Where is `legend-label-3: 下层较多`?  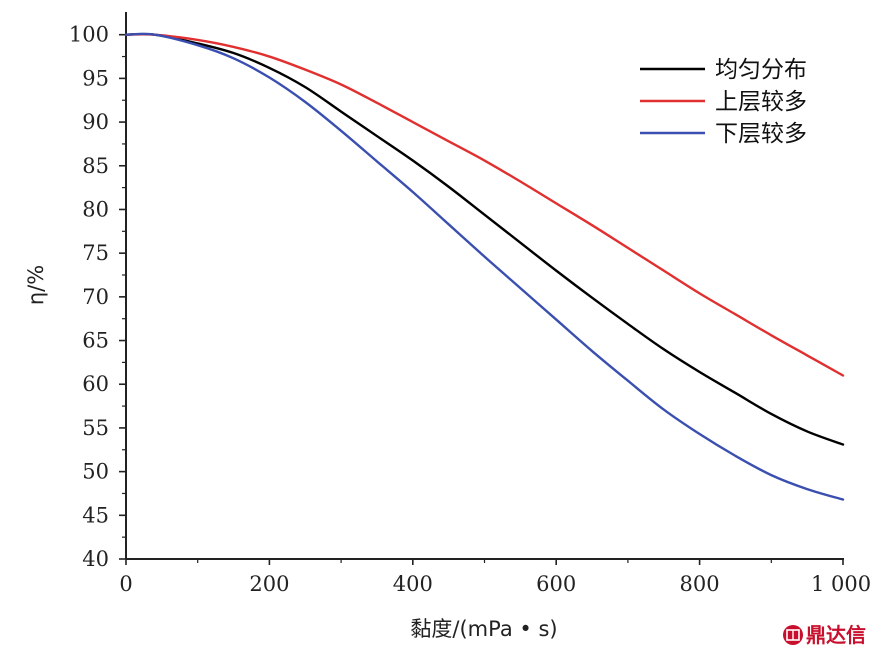 legend-label-3: 下层较多 is located at coordinates (761, 134).